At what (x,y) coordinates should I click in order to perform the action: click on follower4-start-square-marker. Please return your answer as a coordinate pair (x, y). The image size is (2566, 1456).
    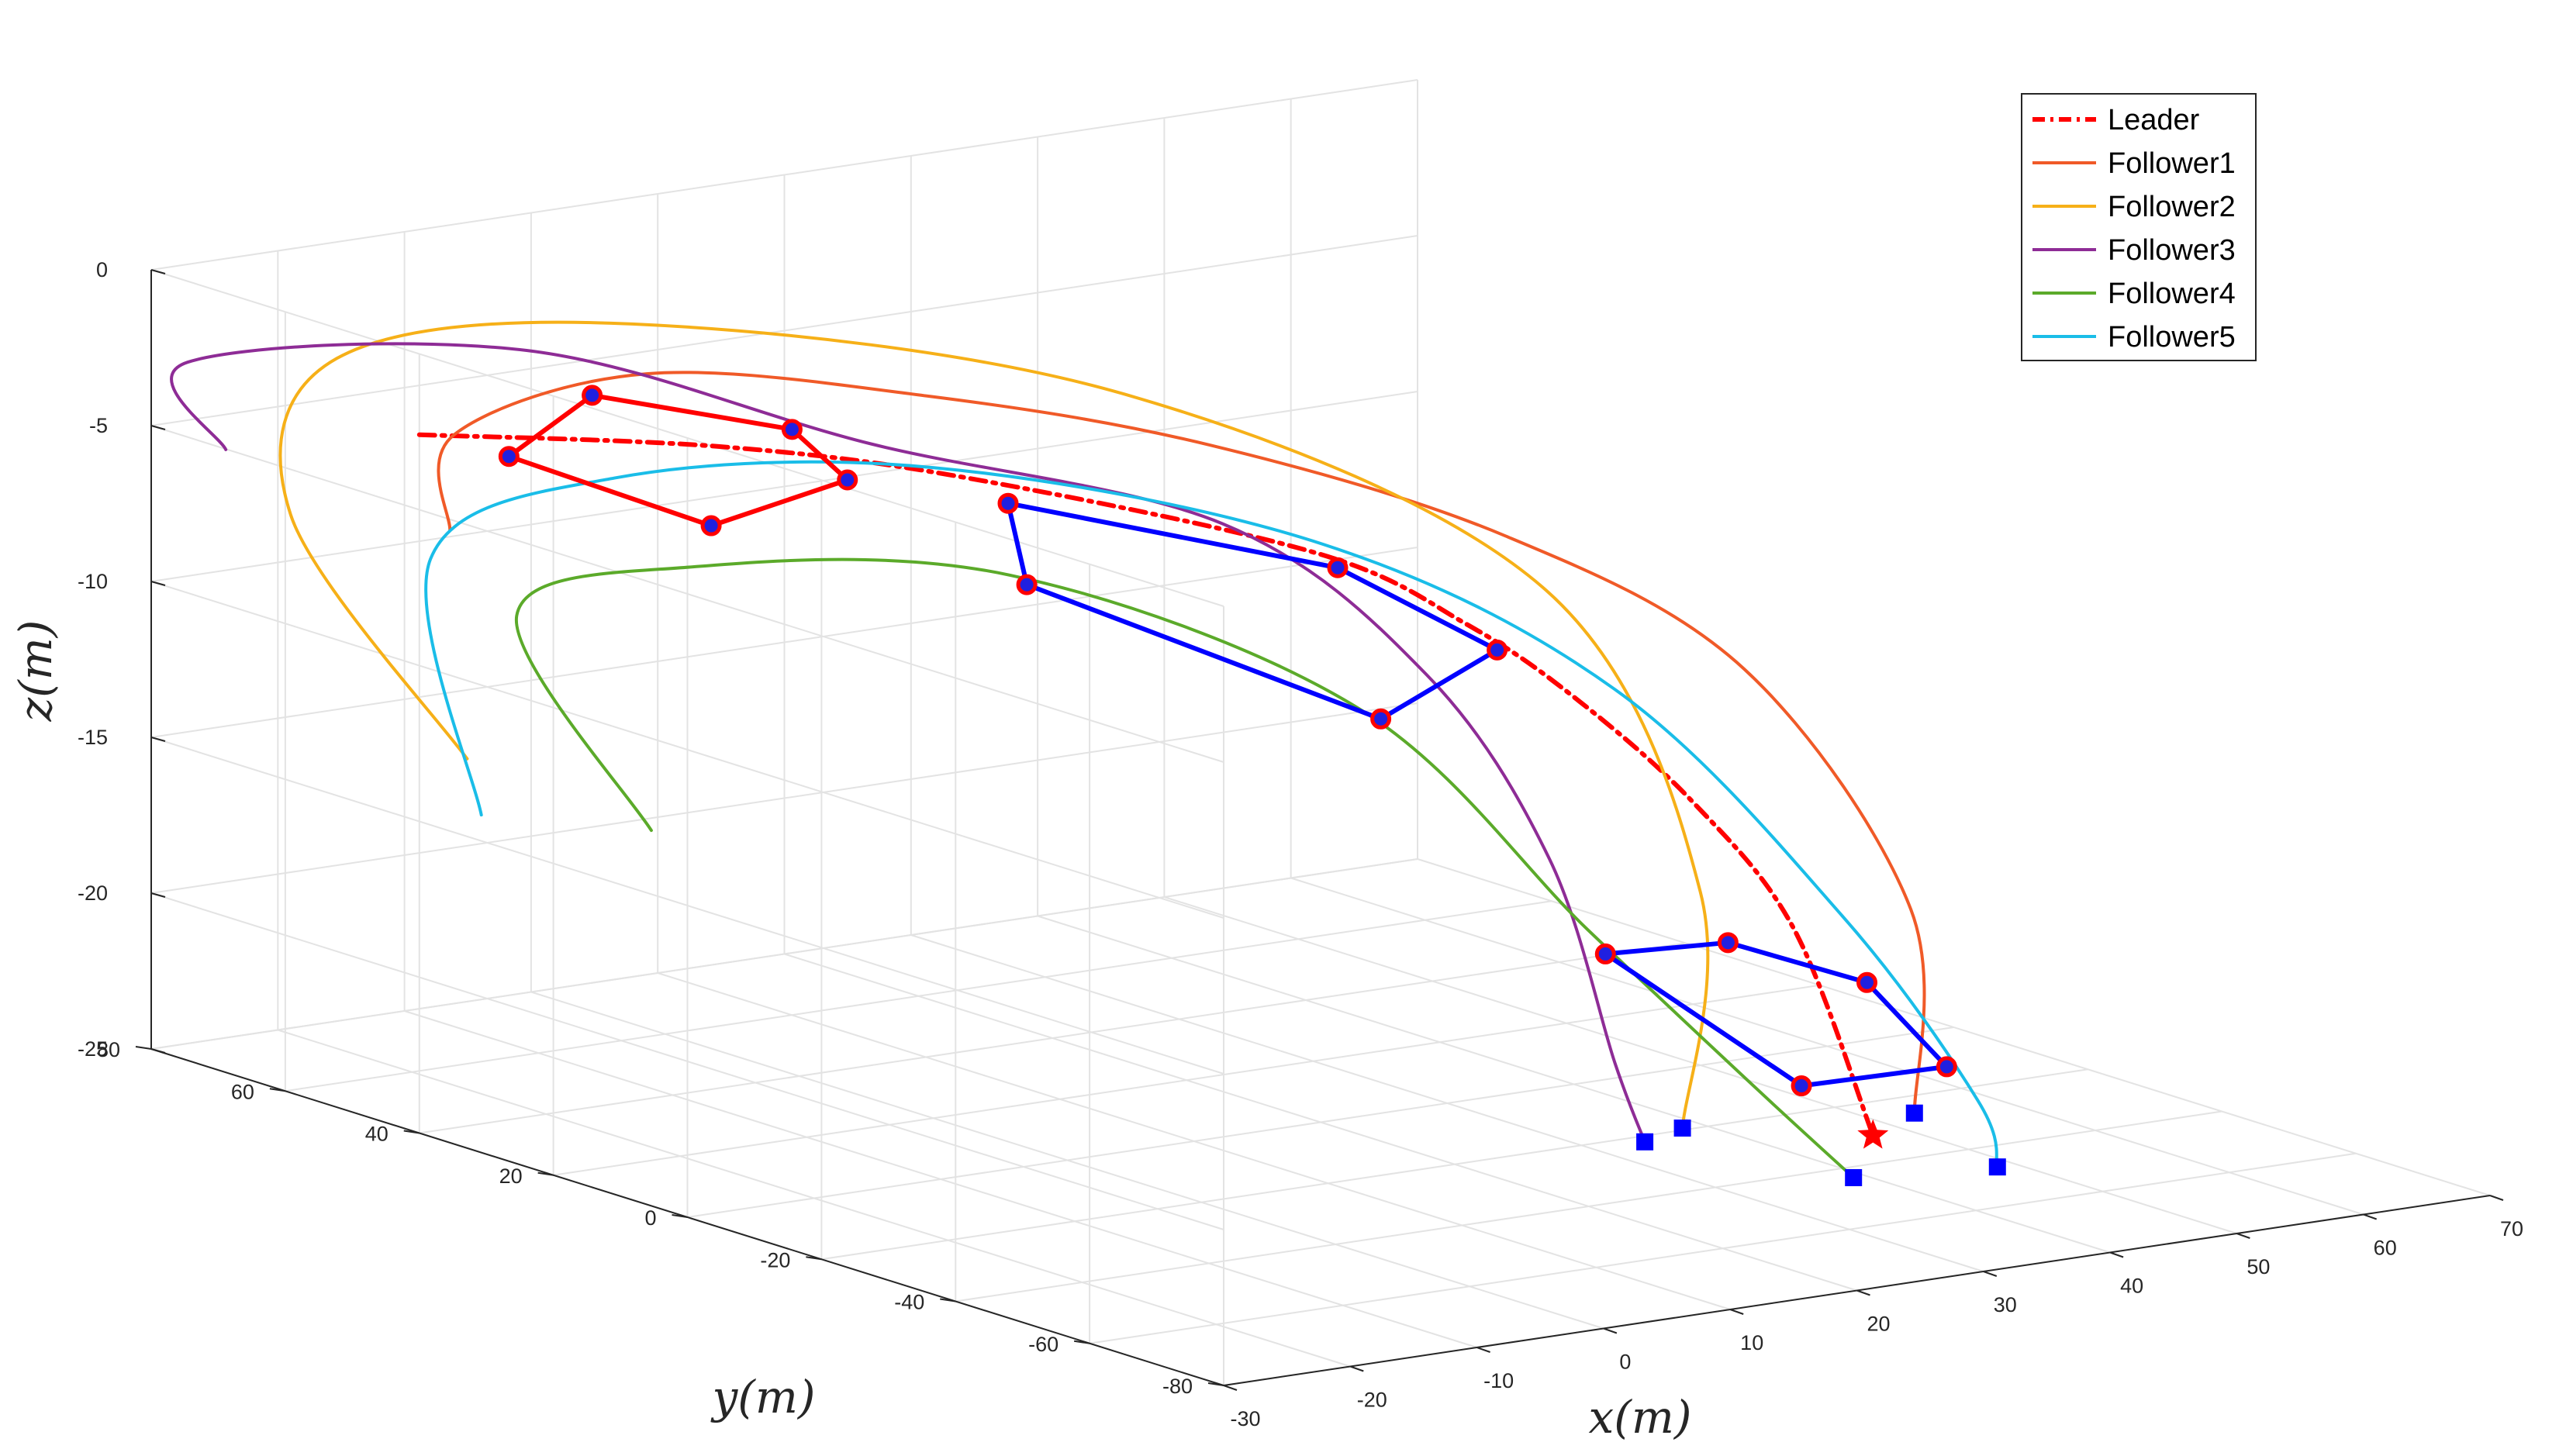
    Looking at the image, I should click on (1854, 1177).